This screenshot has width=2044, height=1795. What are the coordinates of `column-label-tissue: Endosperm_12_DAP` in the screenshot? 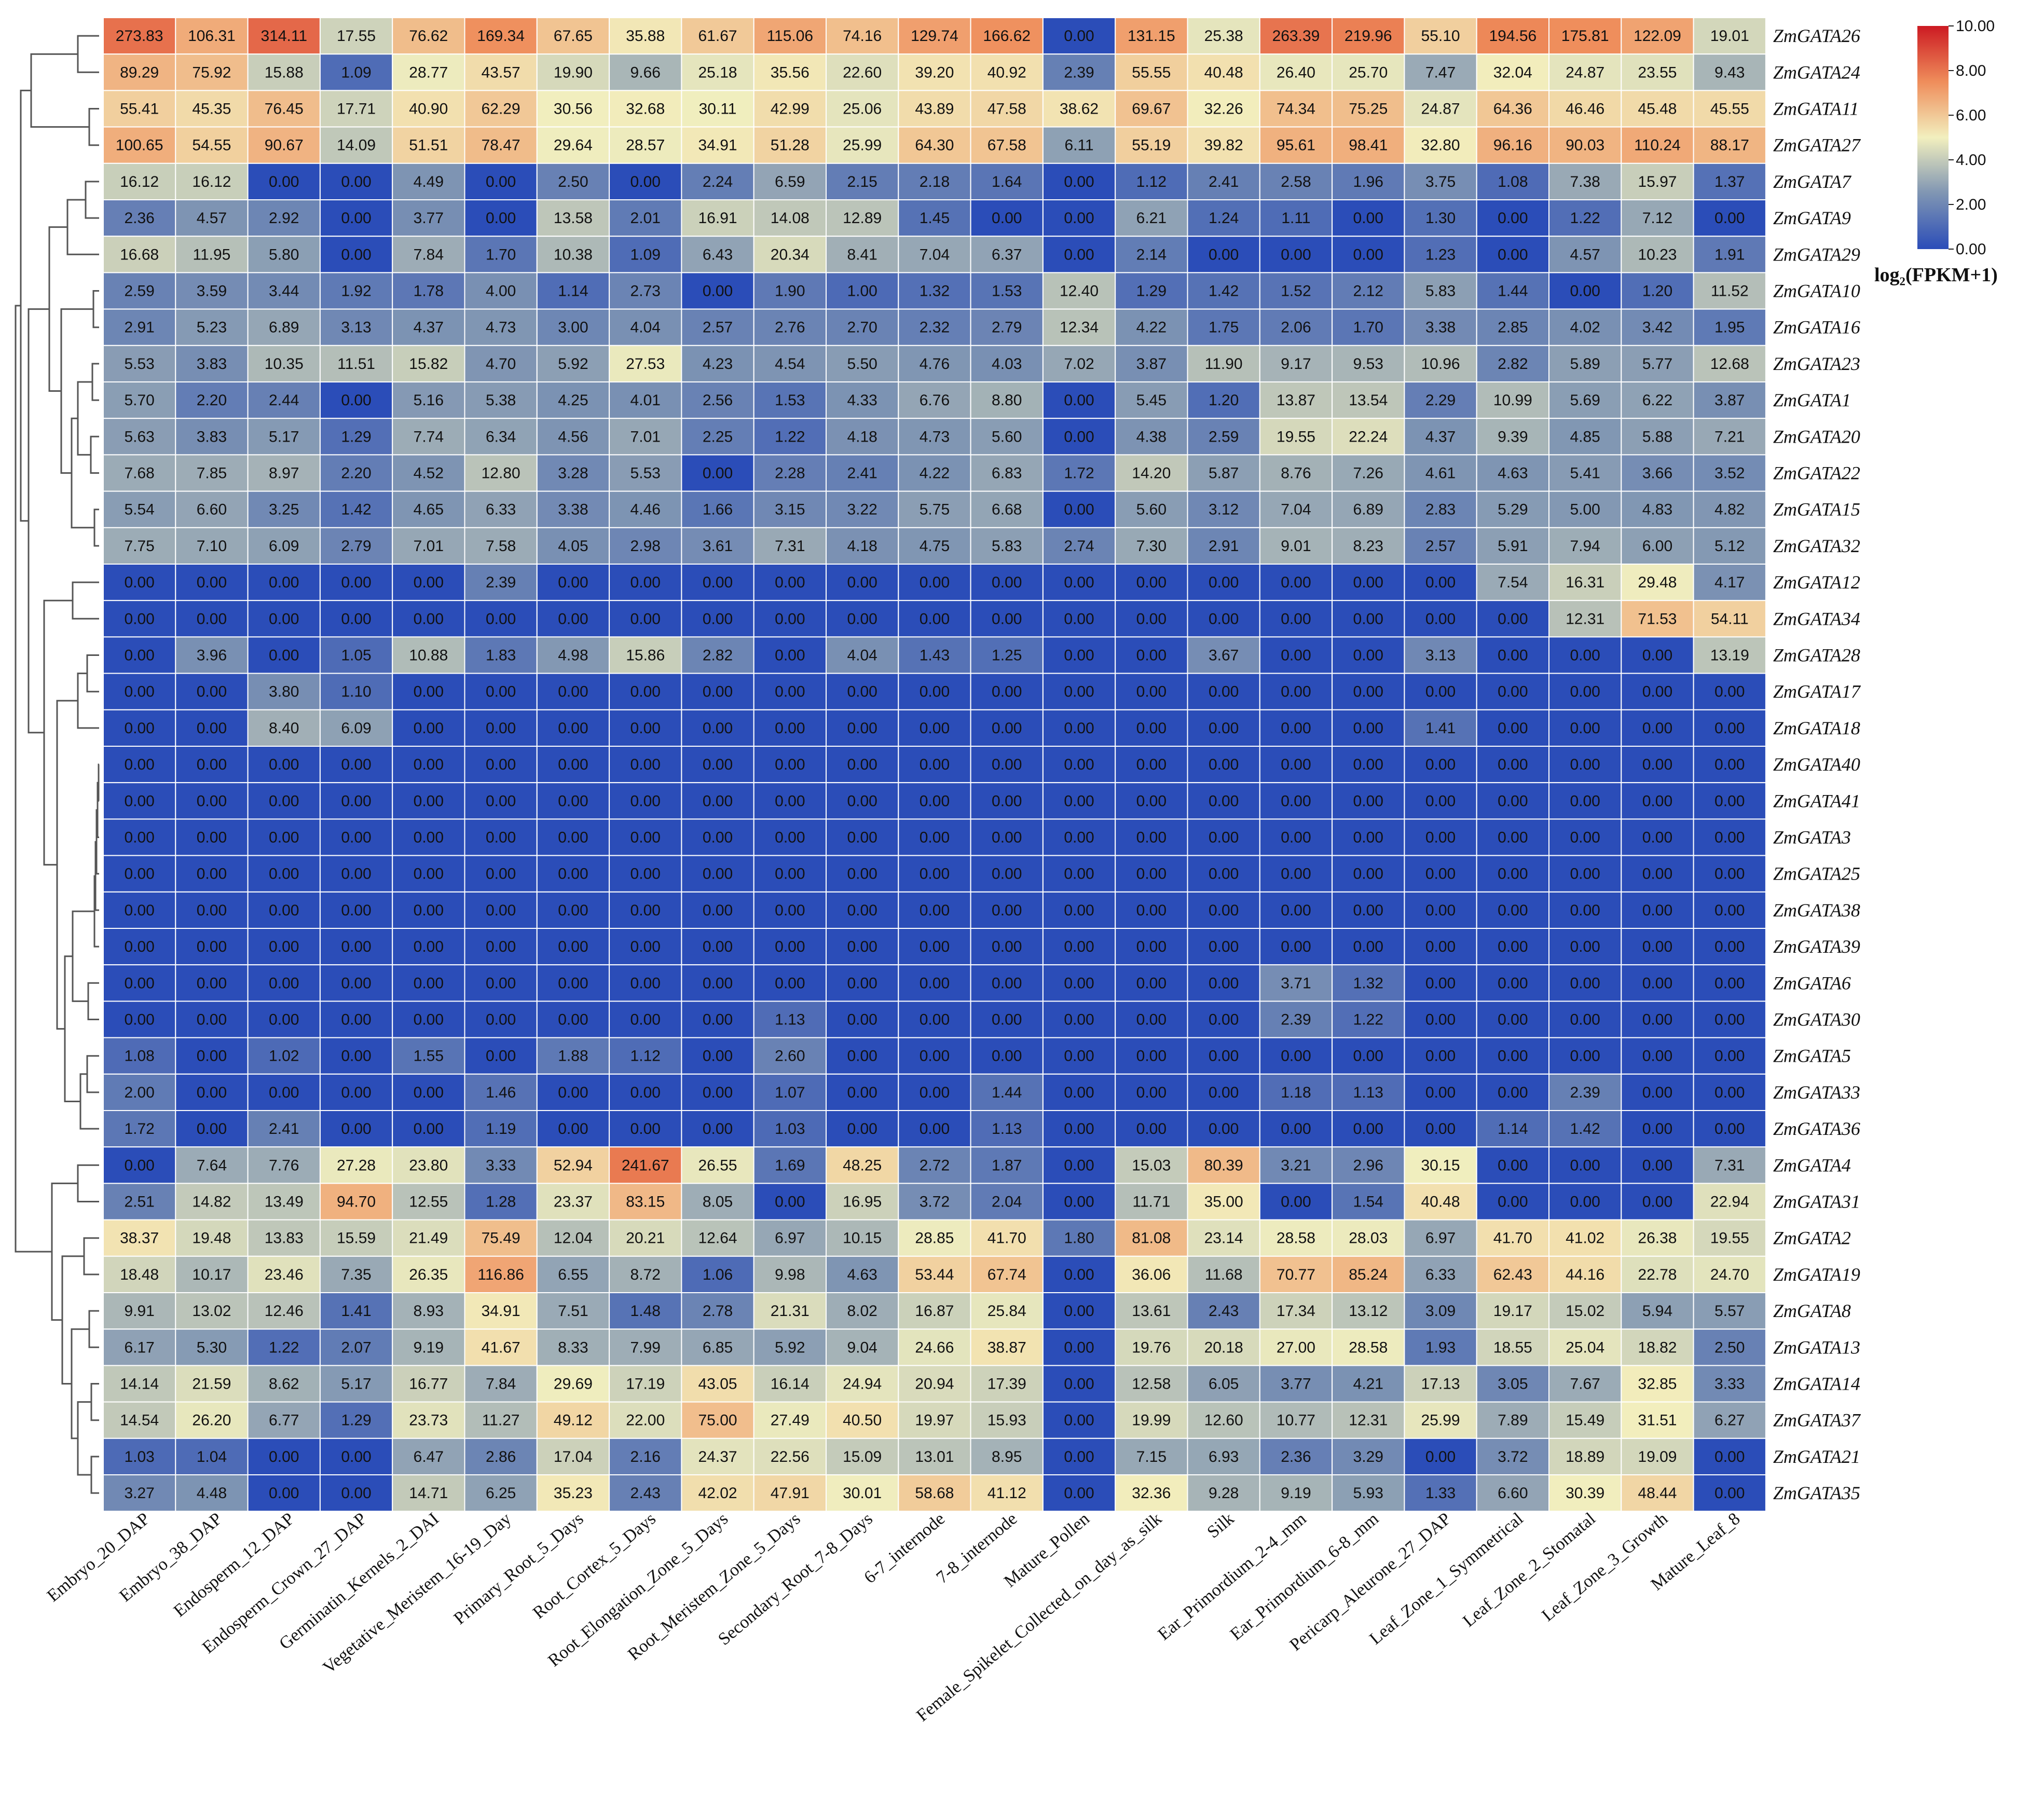 It's located at (234, 1565).